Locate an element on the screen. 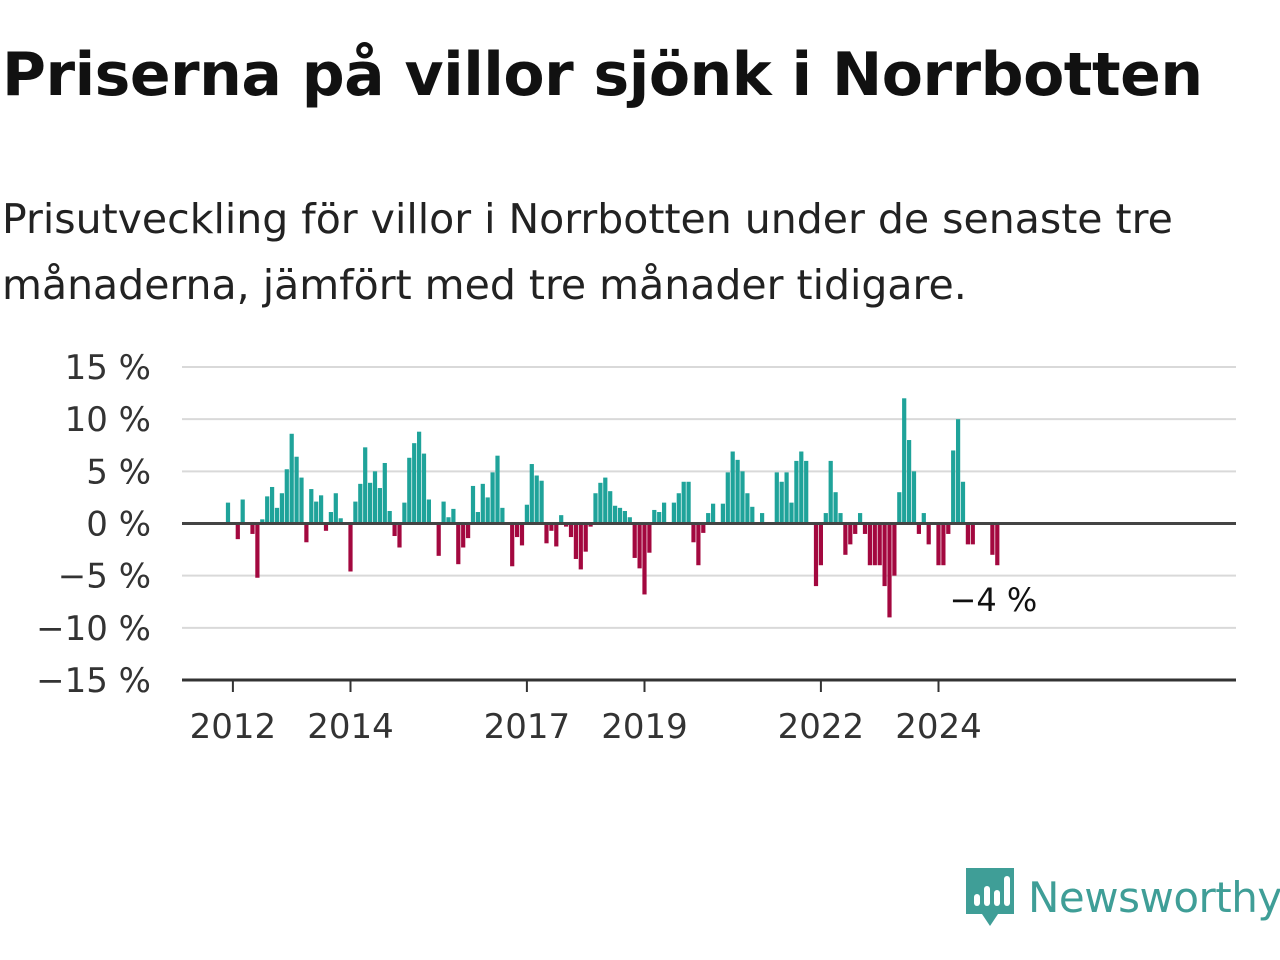 The height and width of the screenshot is (960, 1280). y-tick-label: −15 % is located at coordinates (93, 681).